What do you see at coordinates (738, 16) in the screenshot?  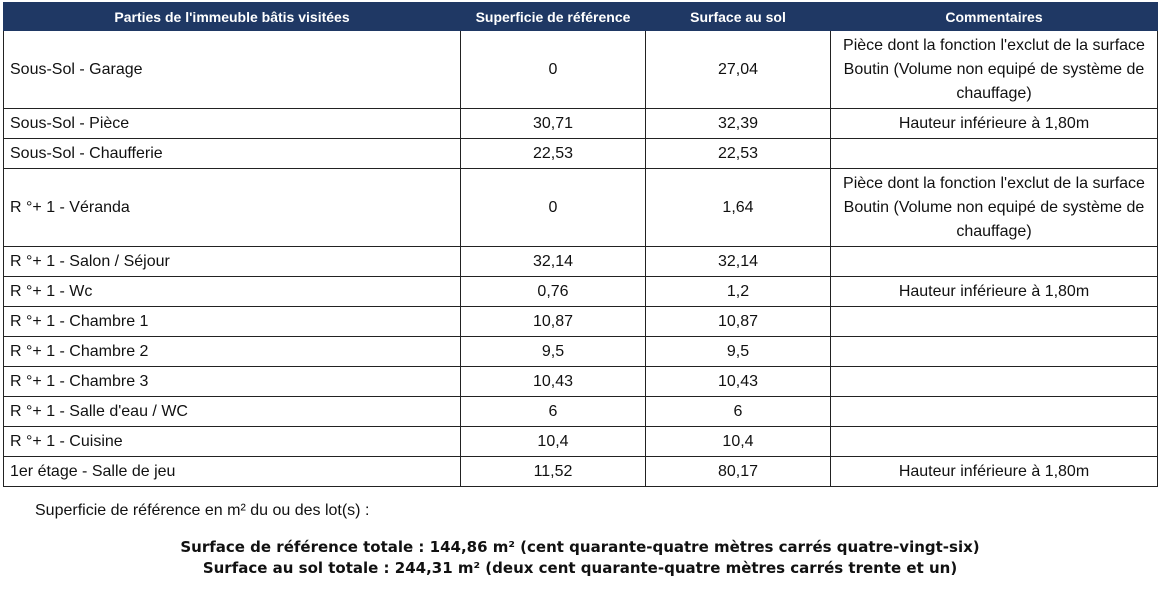 I see `header-cell: Surface au sol` at bounding box center [738, 16].